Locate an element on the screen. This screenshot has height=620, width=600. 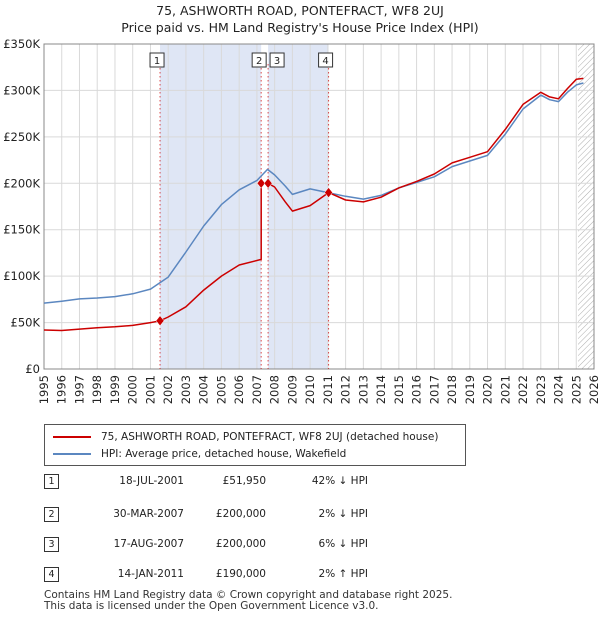
y-tick-label: £250K is located at coordinates (21, 137).